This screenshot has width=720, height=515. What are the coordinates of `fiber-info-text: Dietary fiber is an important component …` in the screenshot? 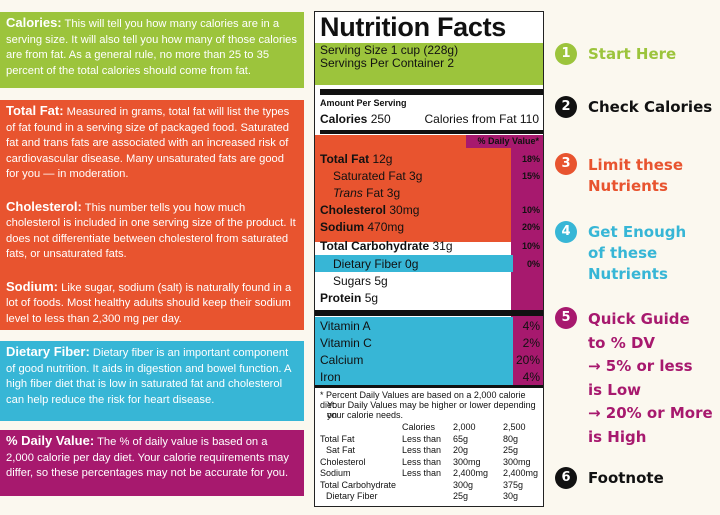 It's located at (148, 376).